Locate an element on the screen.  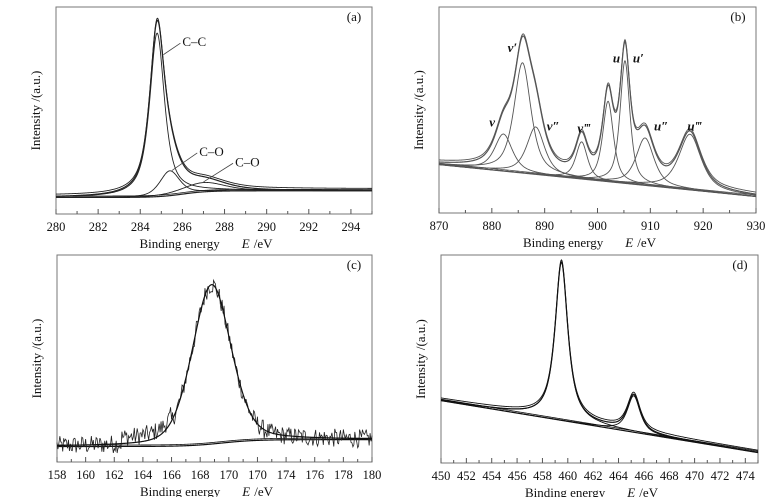
x-tick-label: 176 is located at coordinates (314, 475).